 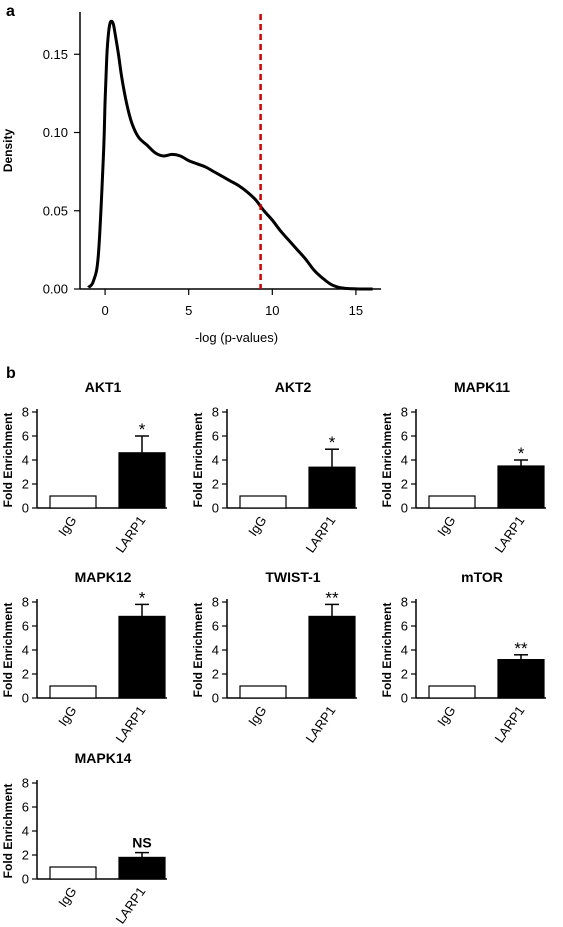 What do you see at coordinates (55, 289) in the screenshot?
I see `y-tick-label: 0.00` at bounding box center [55, 289].